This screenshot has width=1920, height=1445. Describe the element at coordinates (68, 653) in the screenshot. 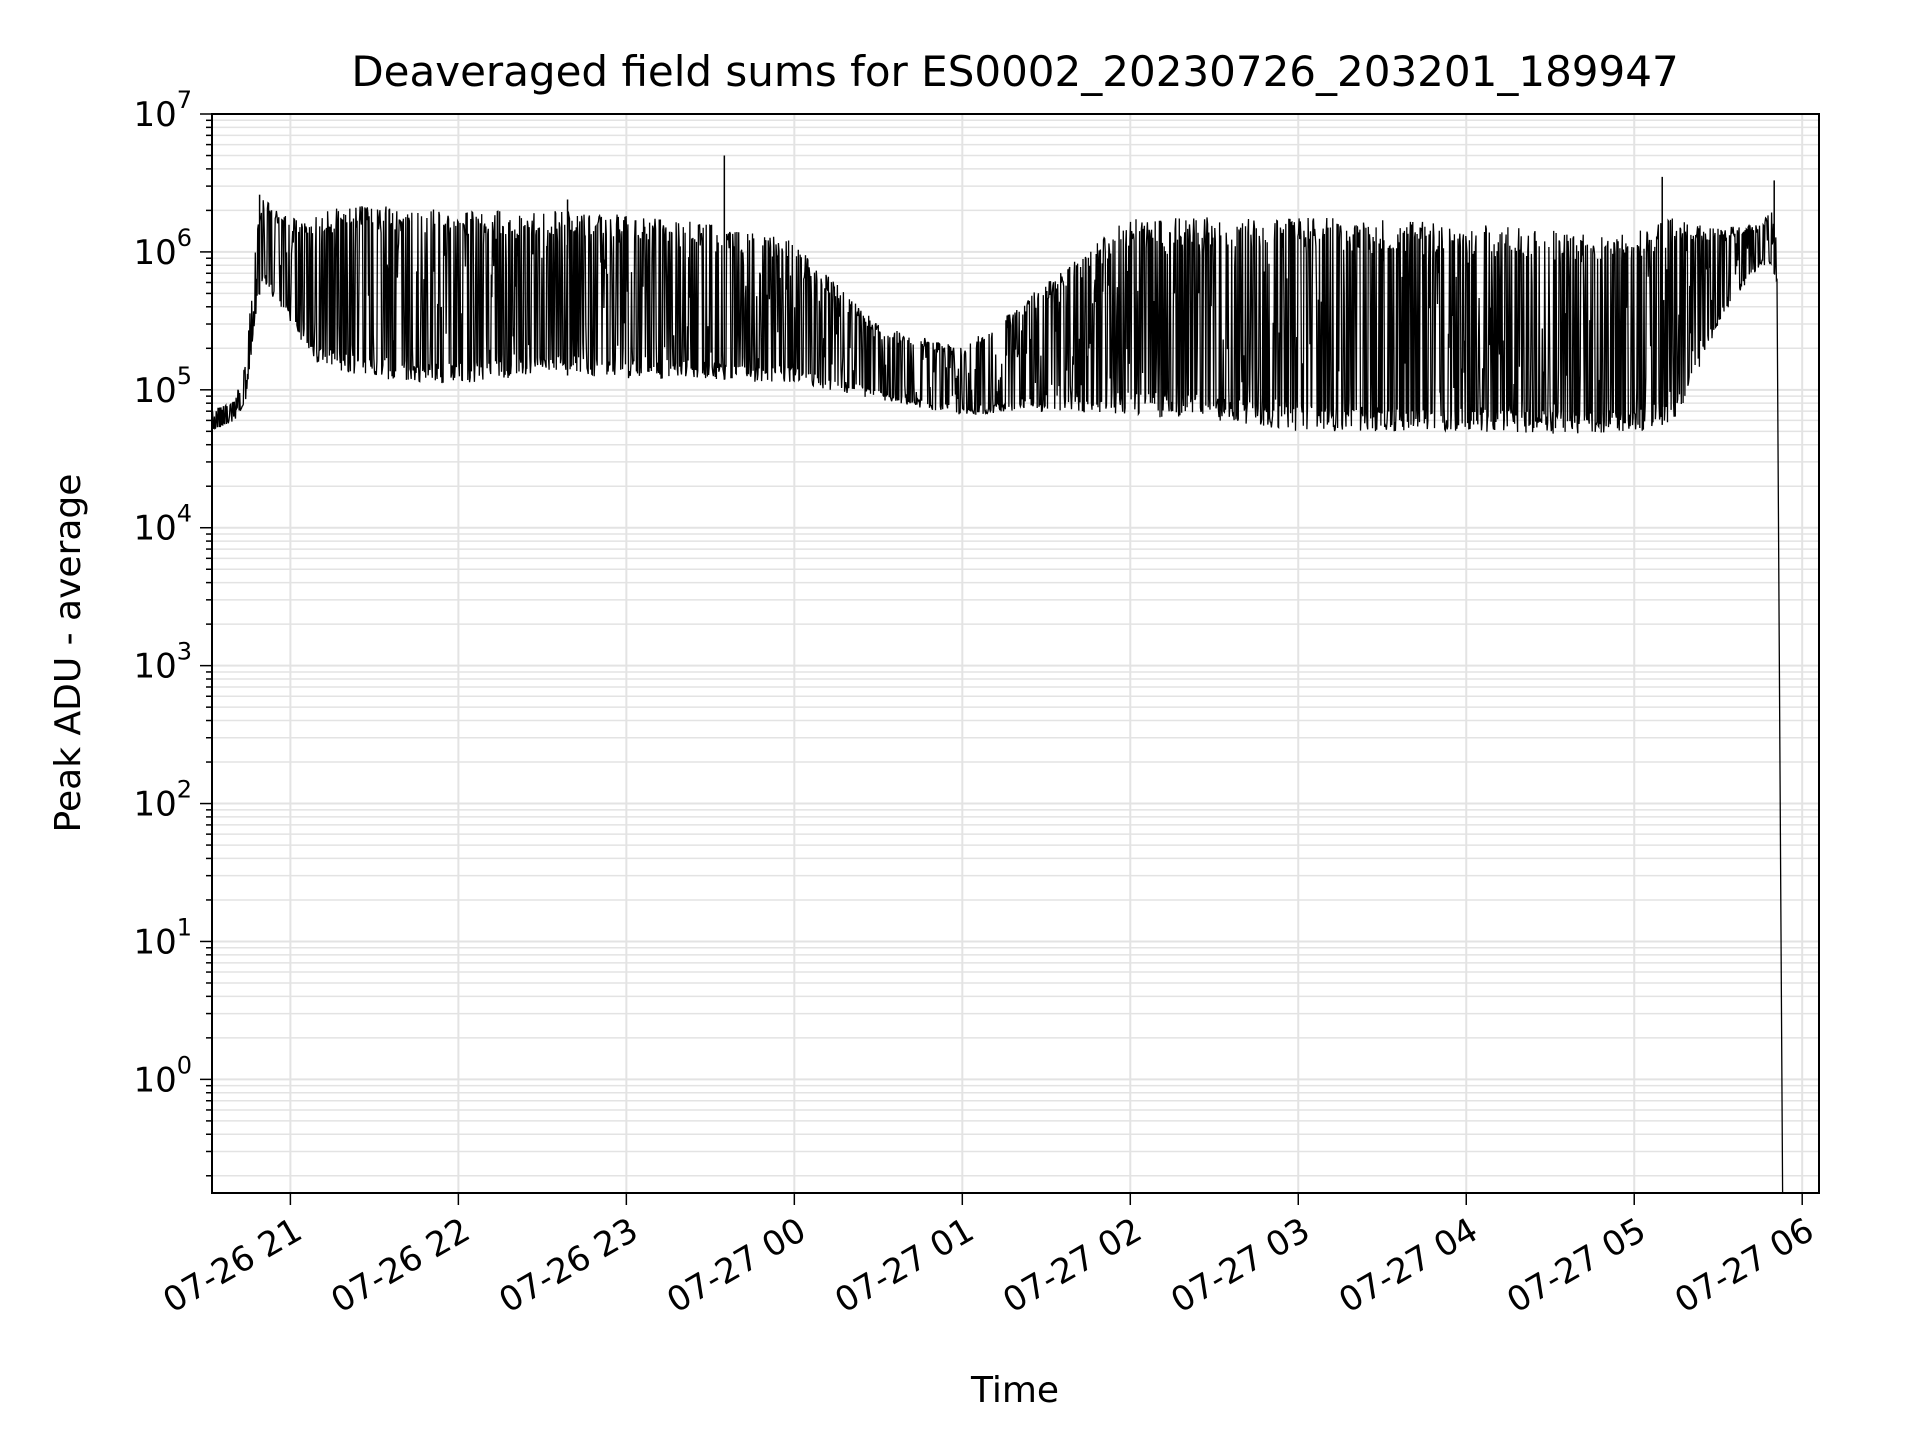

I see `y-axis-label: Peak ADU - average` at that location.